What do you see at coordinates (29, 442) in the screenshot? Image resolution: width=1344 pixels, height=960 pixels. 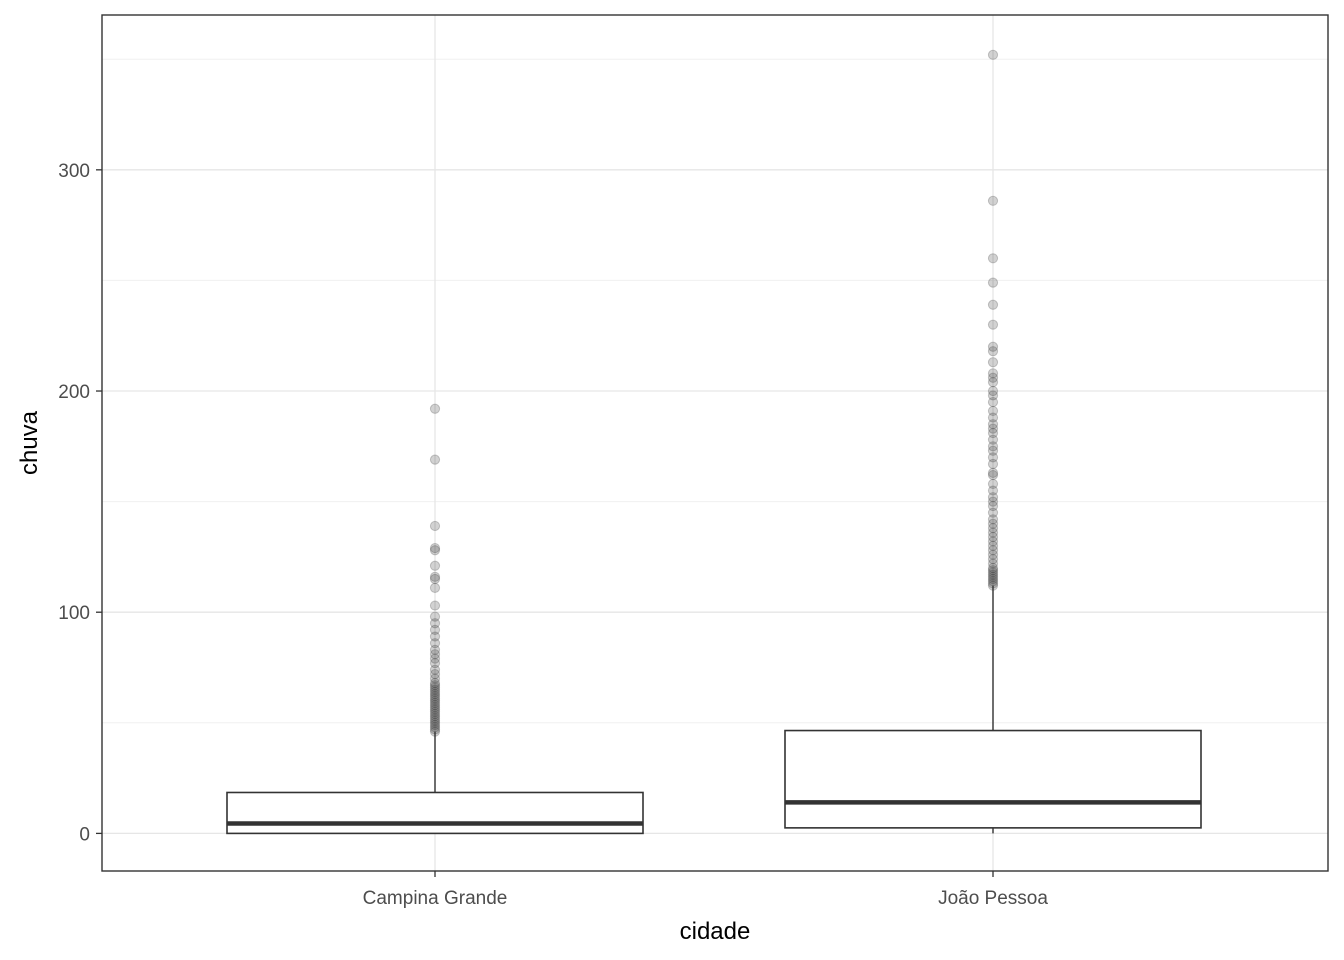 I see `y-axis-title: chuva` at bounding box center [29, 442].